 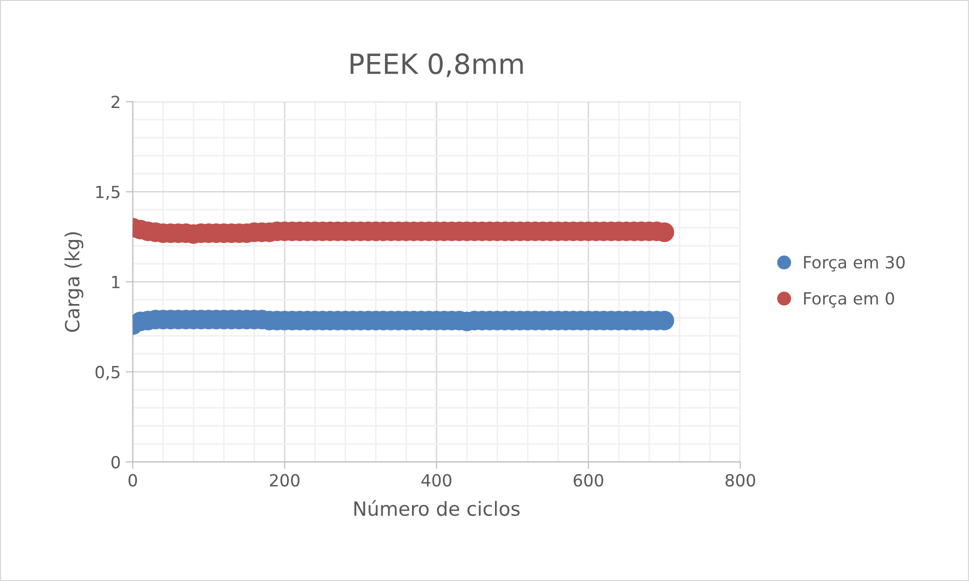 I want to click on y-tick-label: 1, so click(x=116, y=282).